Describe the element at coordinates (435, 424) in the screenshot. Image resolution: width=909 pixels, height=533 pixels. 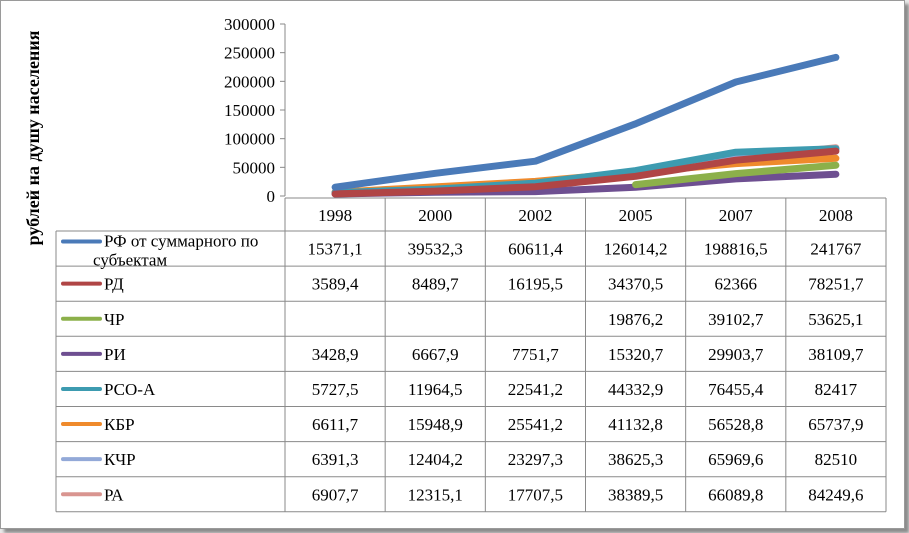
I see `table-cell-value: 15948,9` at that location.